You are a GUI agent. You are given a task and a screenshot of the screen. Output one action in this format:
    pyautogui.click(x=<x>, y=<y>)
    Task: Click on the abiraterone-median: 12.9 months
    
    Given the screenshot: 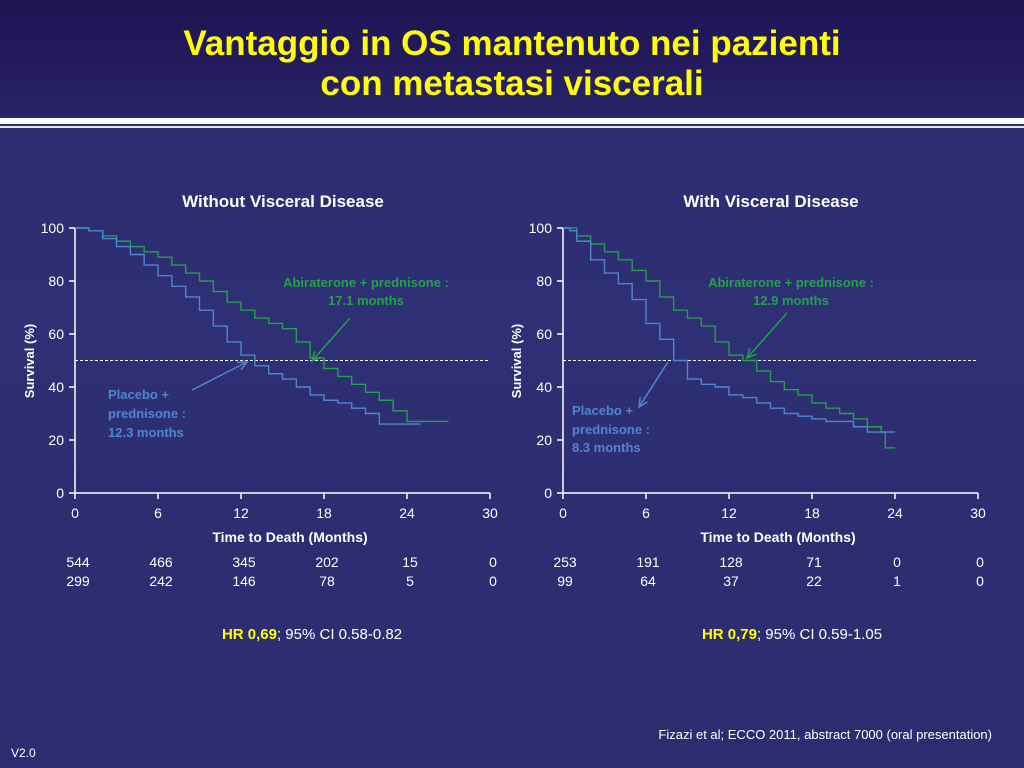 What is the action you would take?
    pyautogui.click(x=791, y=300)
    